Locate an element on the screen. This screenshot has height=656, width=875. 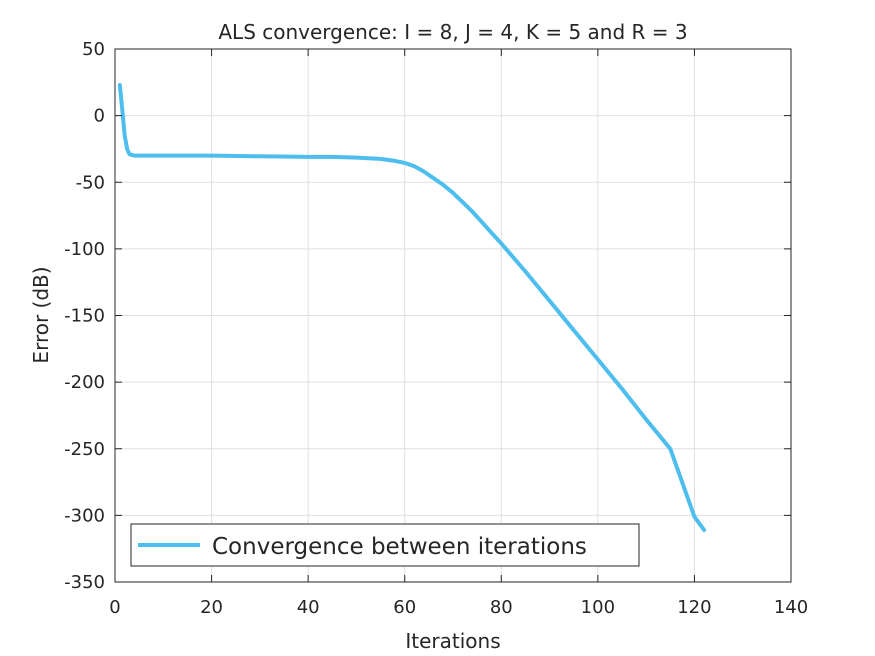
legend-box is located at coordinates (385, 545).